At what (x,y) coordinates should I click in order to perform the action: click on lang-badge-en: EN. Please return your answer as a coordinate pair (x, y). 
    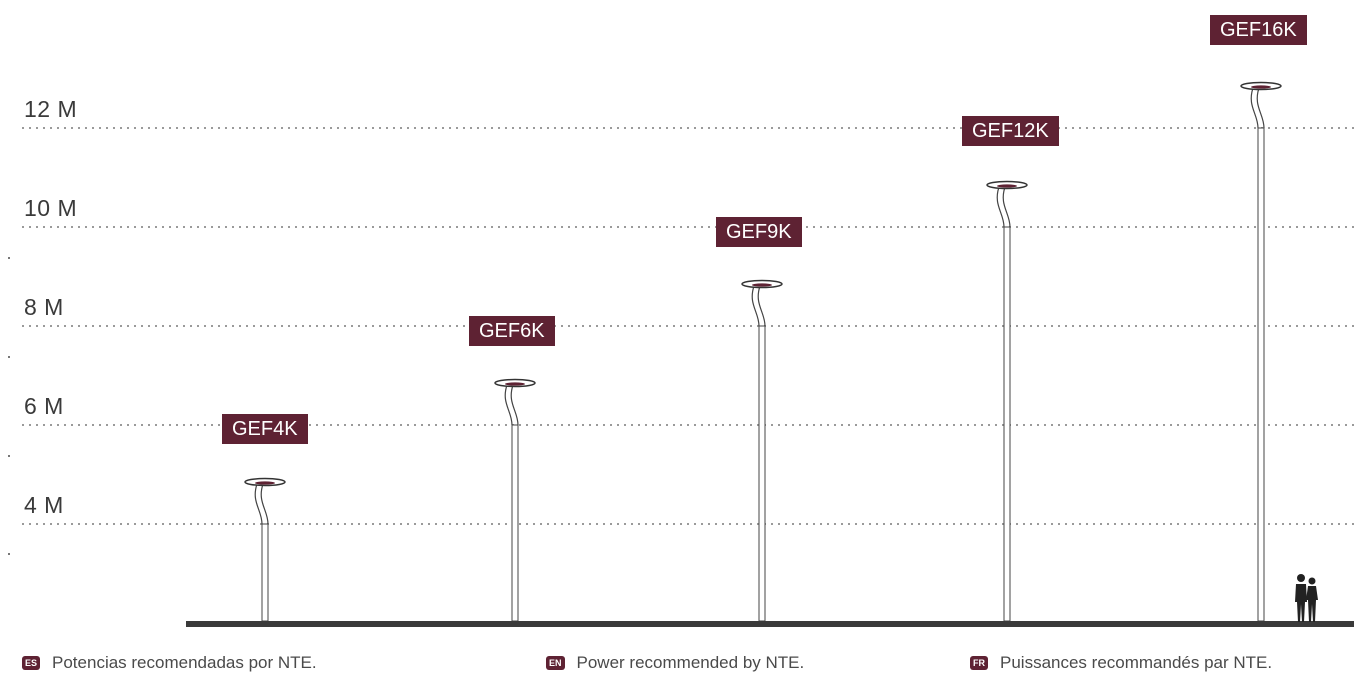
    Looking at the image, I should click on (555, 663).